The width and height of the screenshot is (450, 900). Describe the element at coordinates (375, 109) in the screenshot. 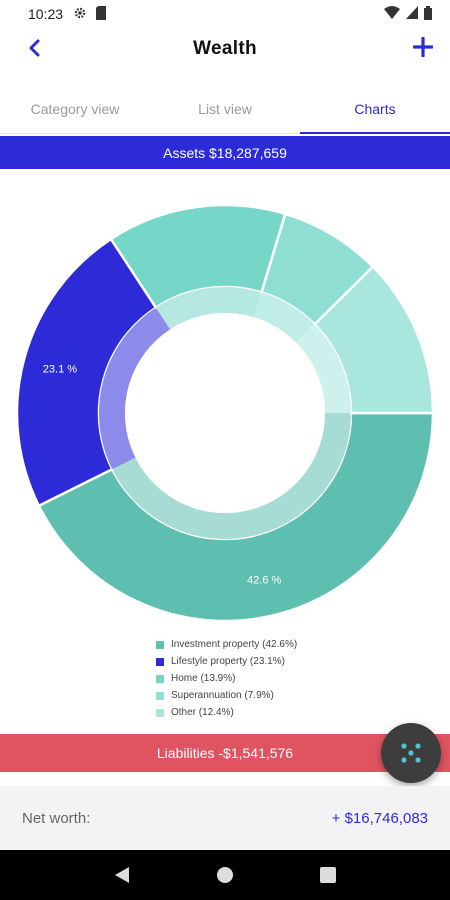

I see `tab-charts: Charts` at that location.